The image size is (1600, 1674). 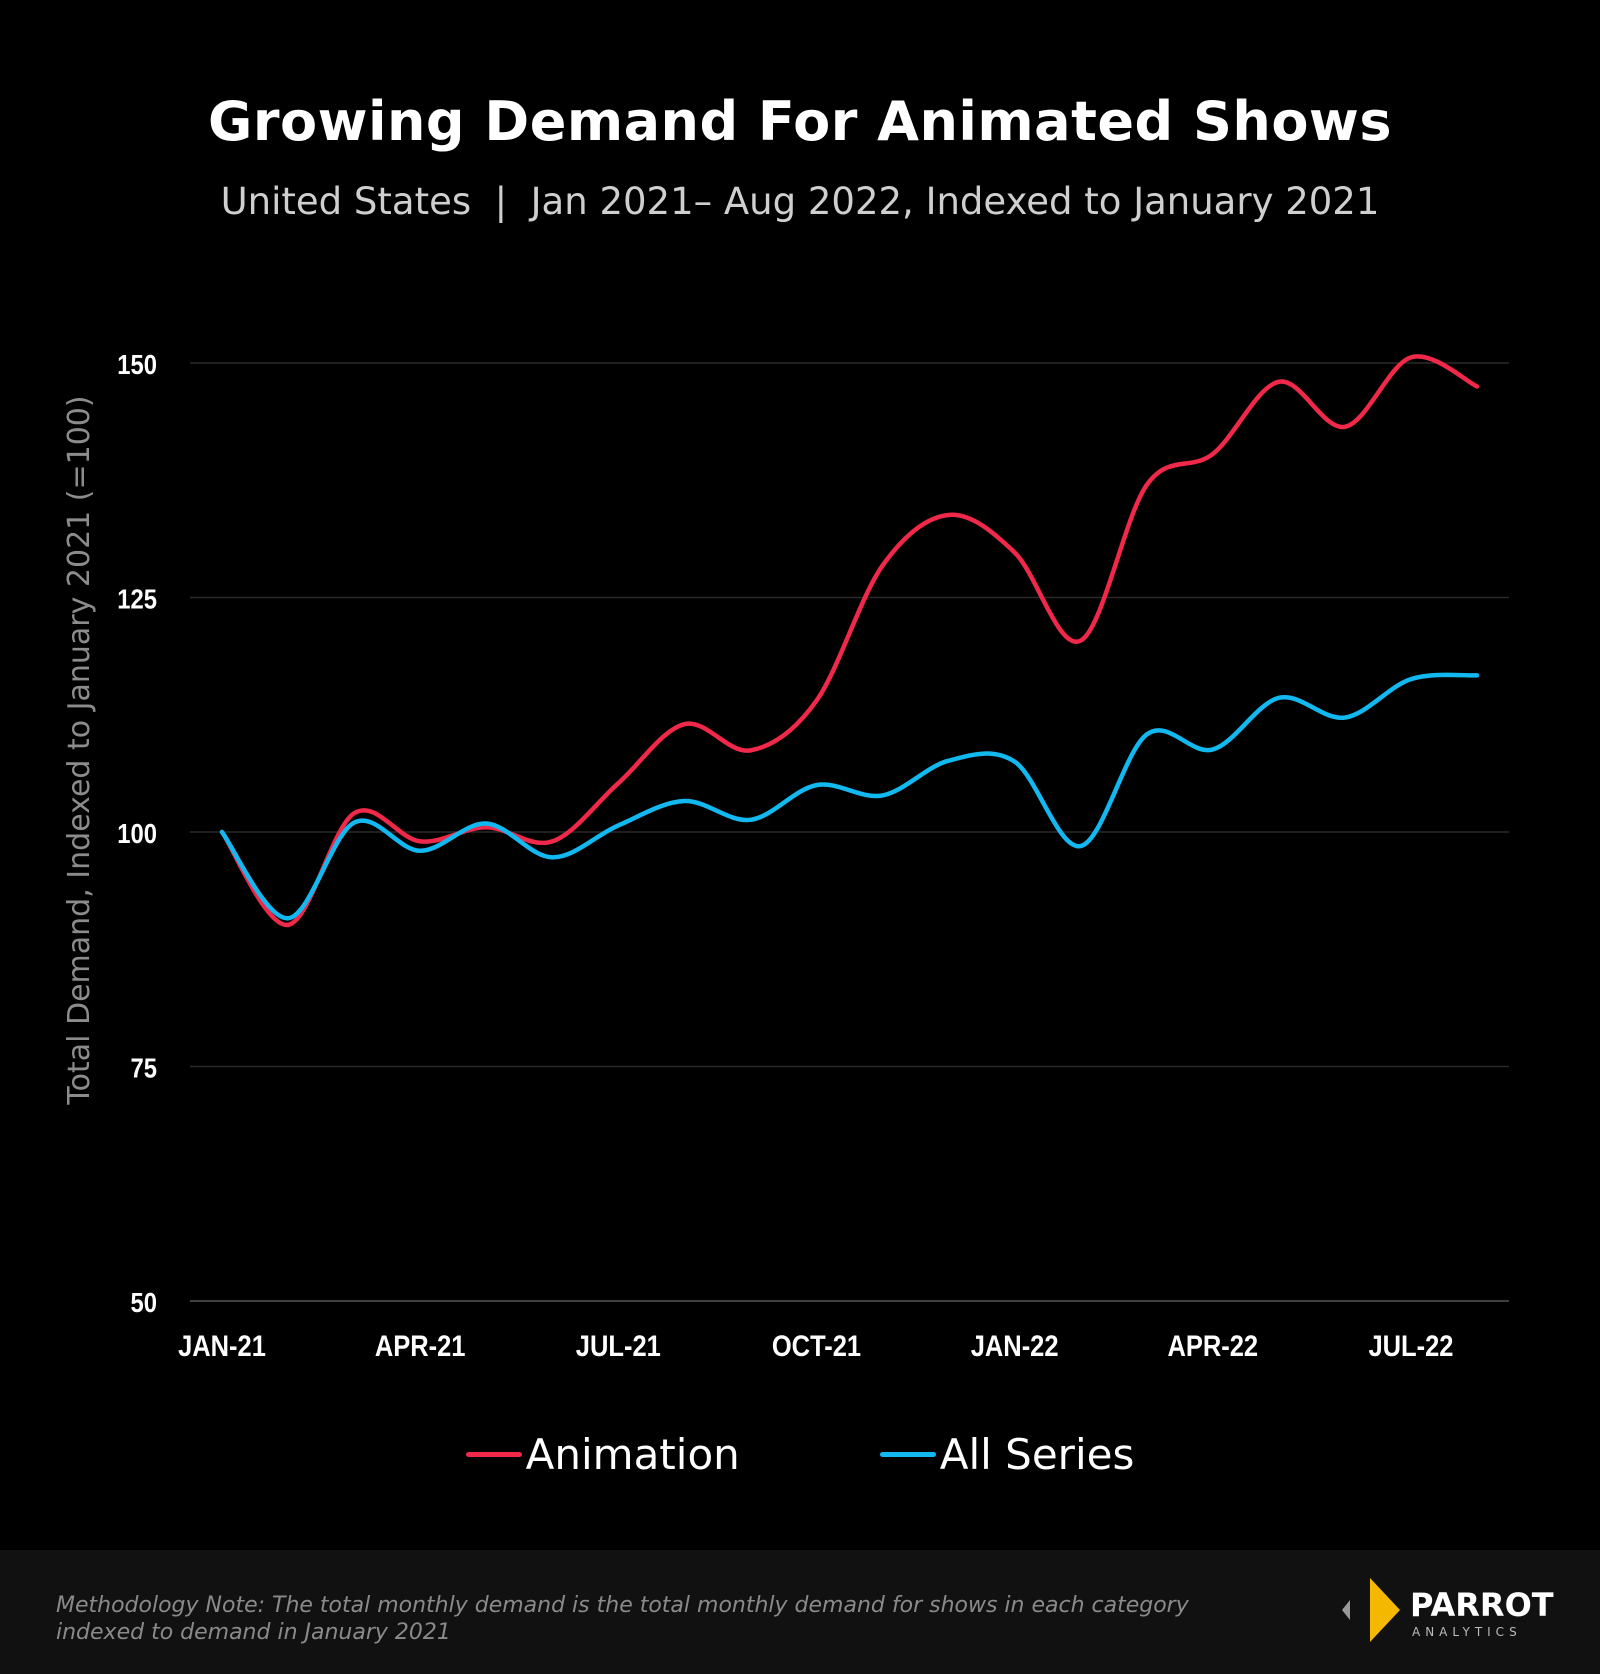 What do you see at coordinates (137, 364) in the screenshot?
I see `y-tick-label: 150` at bounding box center [137, 364].